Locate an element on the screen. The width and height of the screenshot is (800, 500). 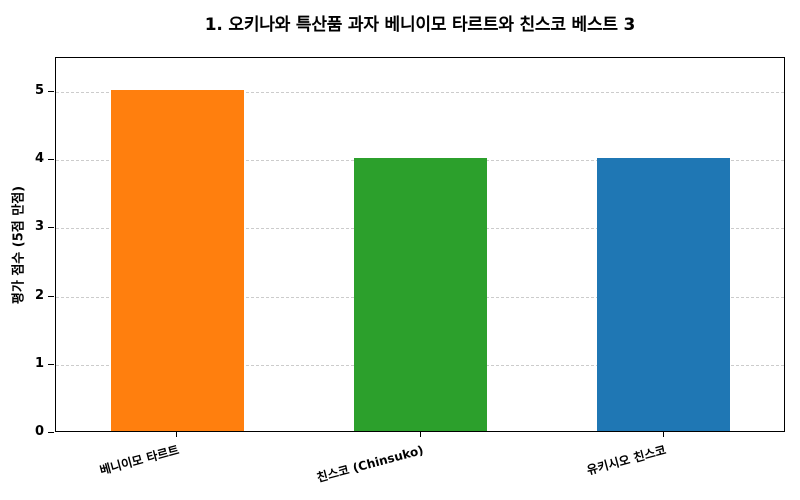
x-tick-label: 유키시오 친스코 is located at coordinates (626, 460).